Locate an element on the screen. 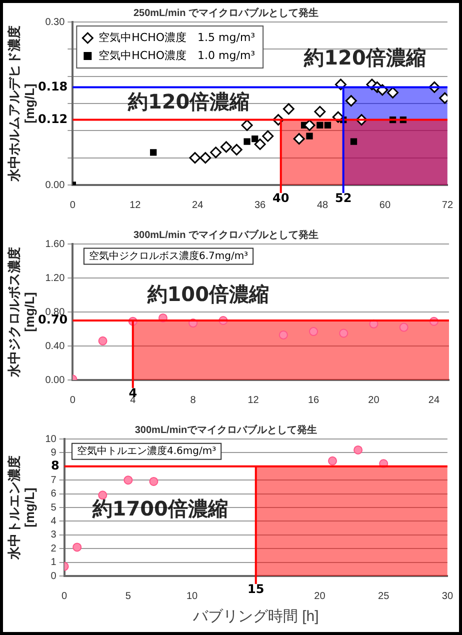 This screenshot has width=462, height=635. y-tick-label: 6 is located at coordinates (53, 494).